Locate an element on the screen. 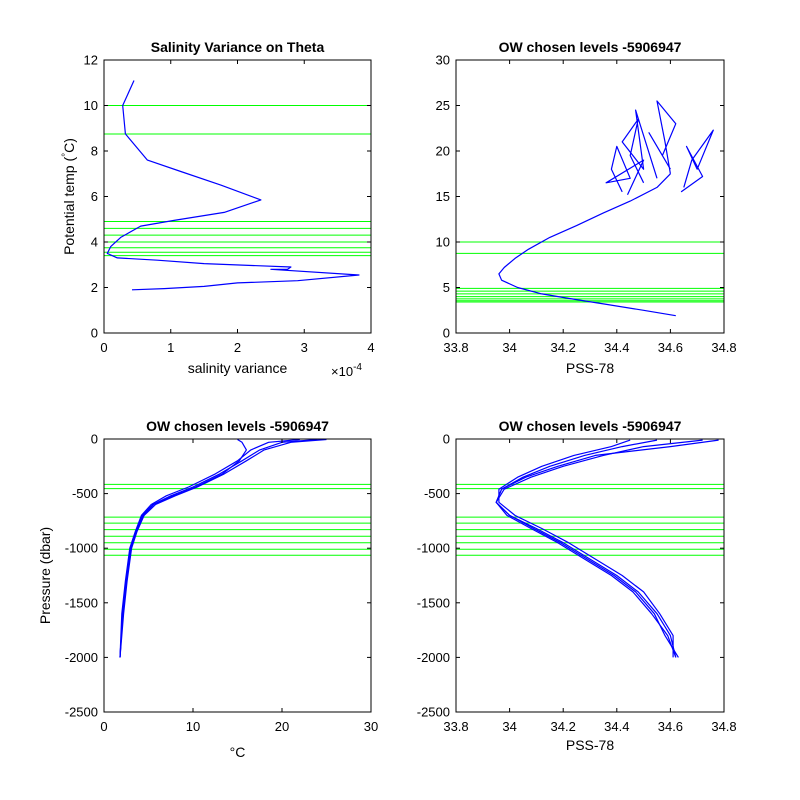 This screenshot has width=800, height=800. panel-1-x-exponent-power: -4 is located at coordinates (357, 367).